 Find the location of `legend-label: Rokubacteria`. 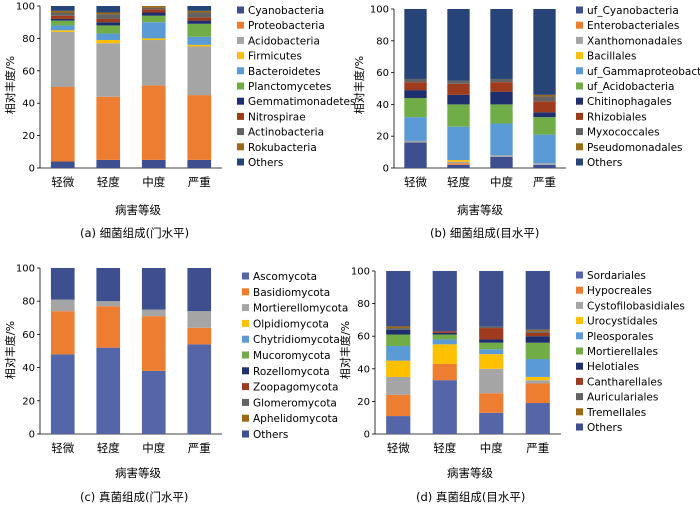

legend-label: Rokubacteria is located at coordinates (282, 148).